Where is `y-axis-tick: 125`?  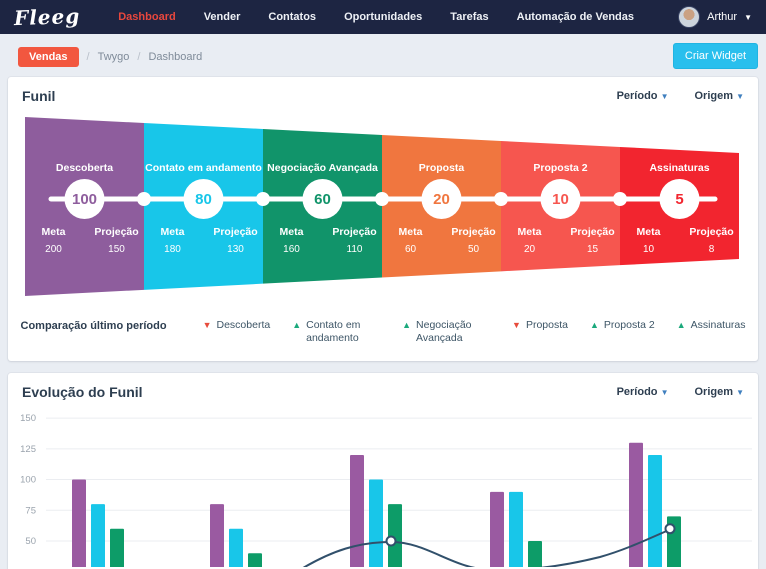 y-axis-tick: 125 is located at coordinates (28, 449).